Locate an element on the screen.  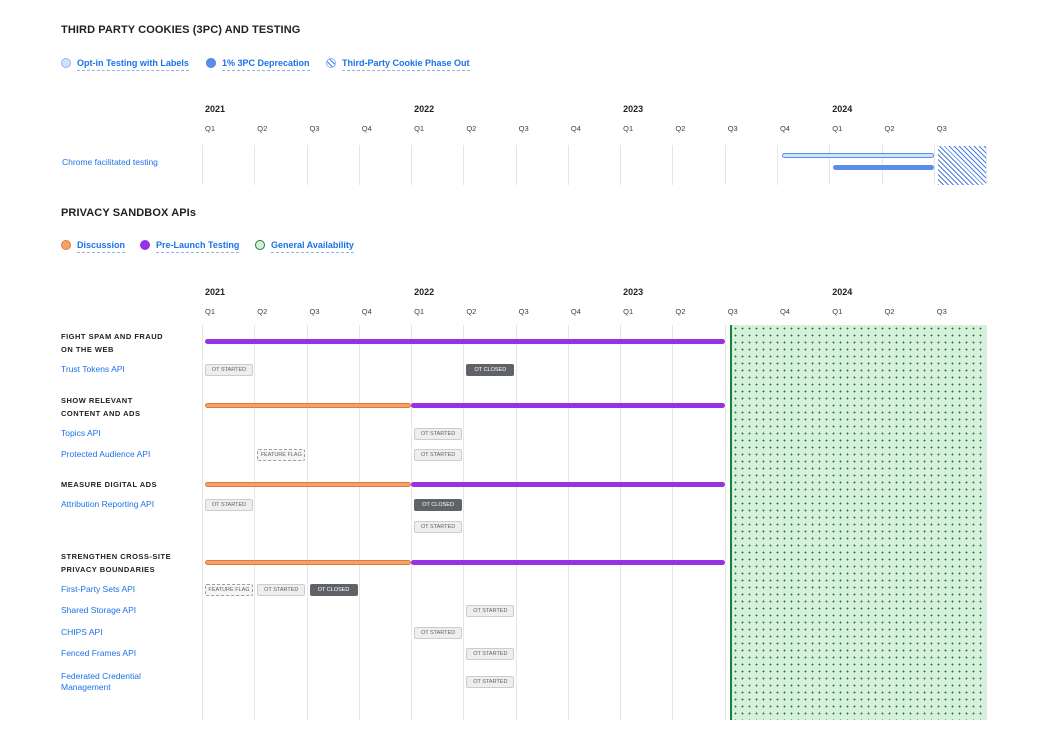
api-link: Trust Tokens API is located at coordinates (93, 369).